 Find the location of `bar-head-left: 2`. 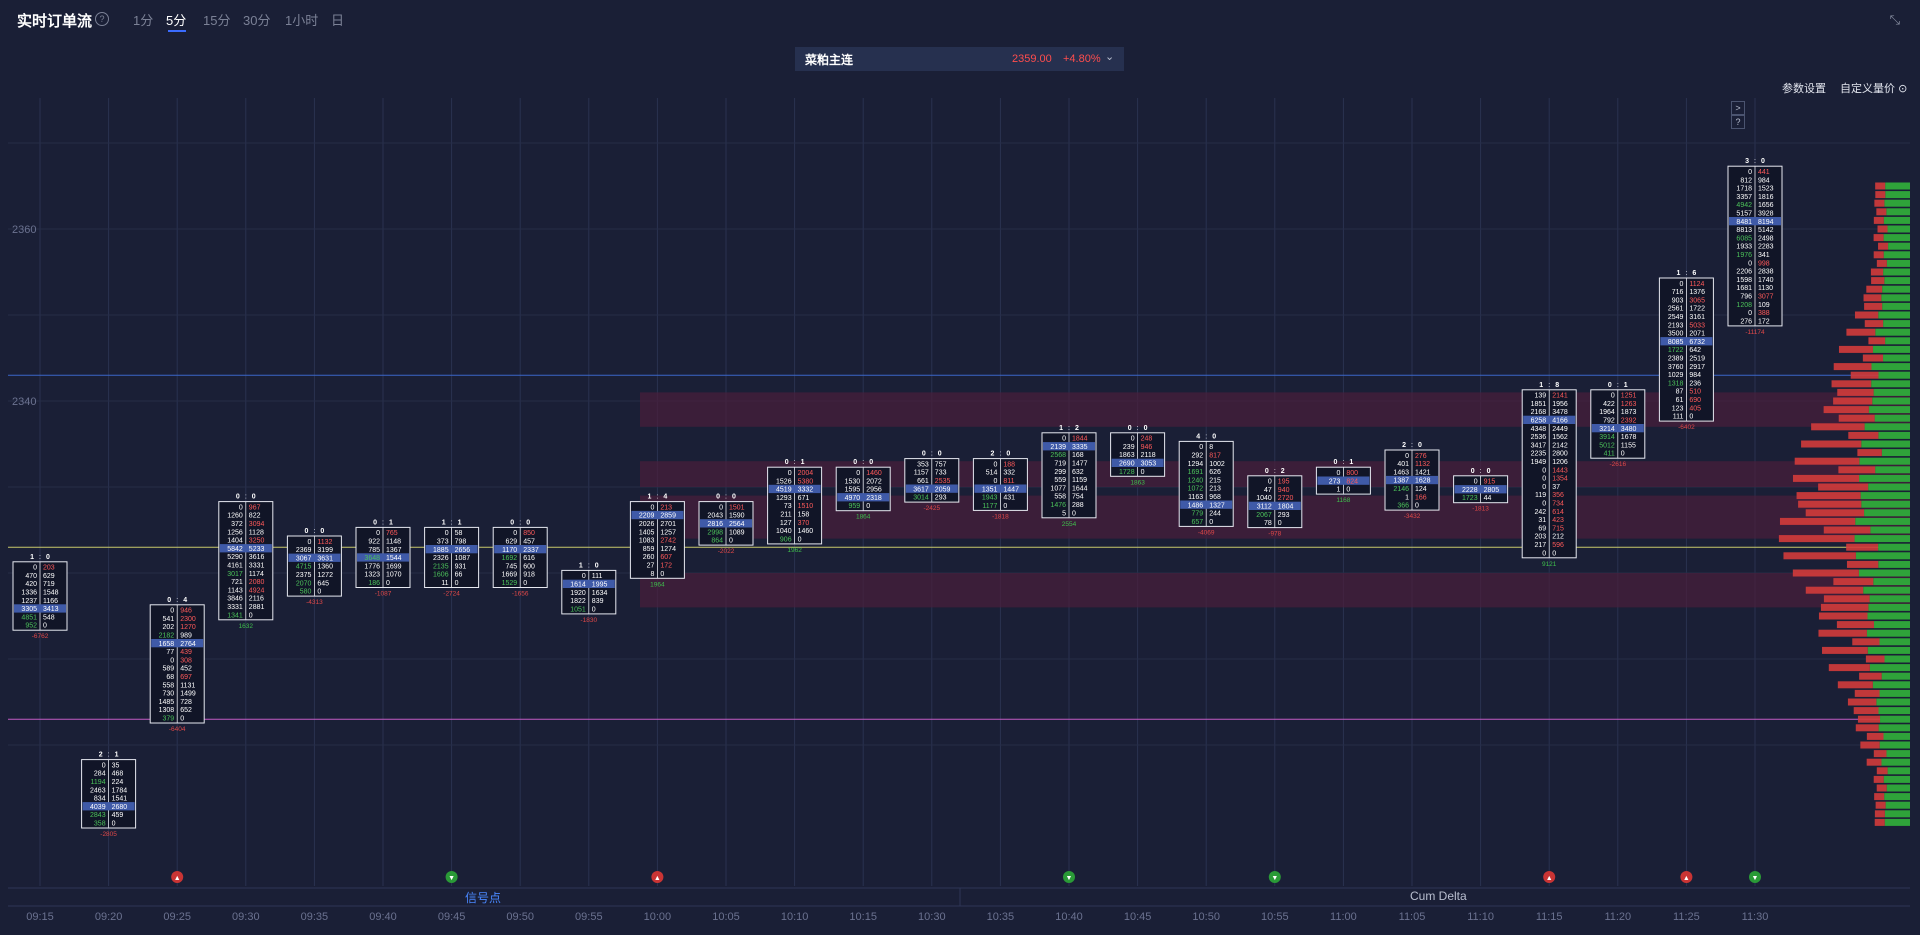

bar-head-left: 2 is located at coordinates (1404, 445).